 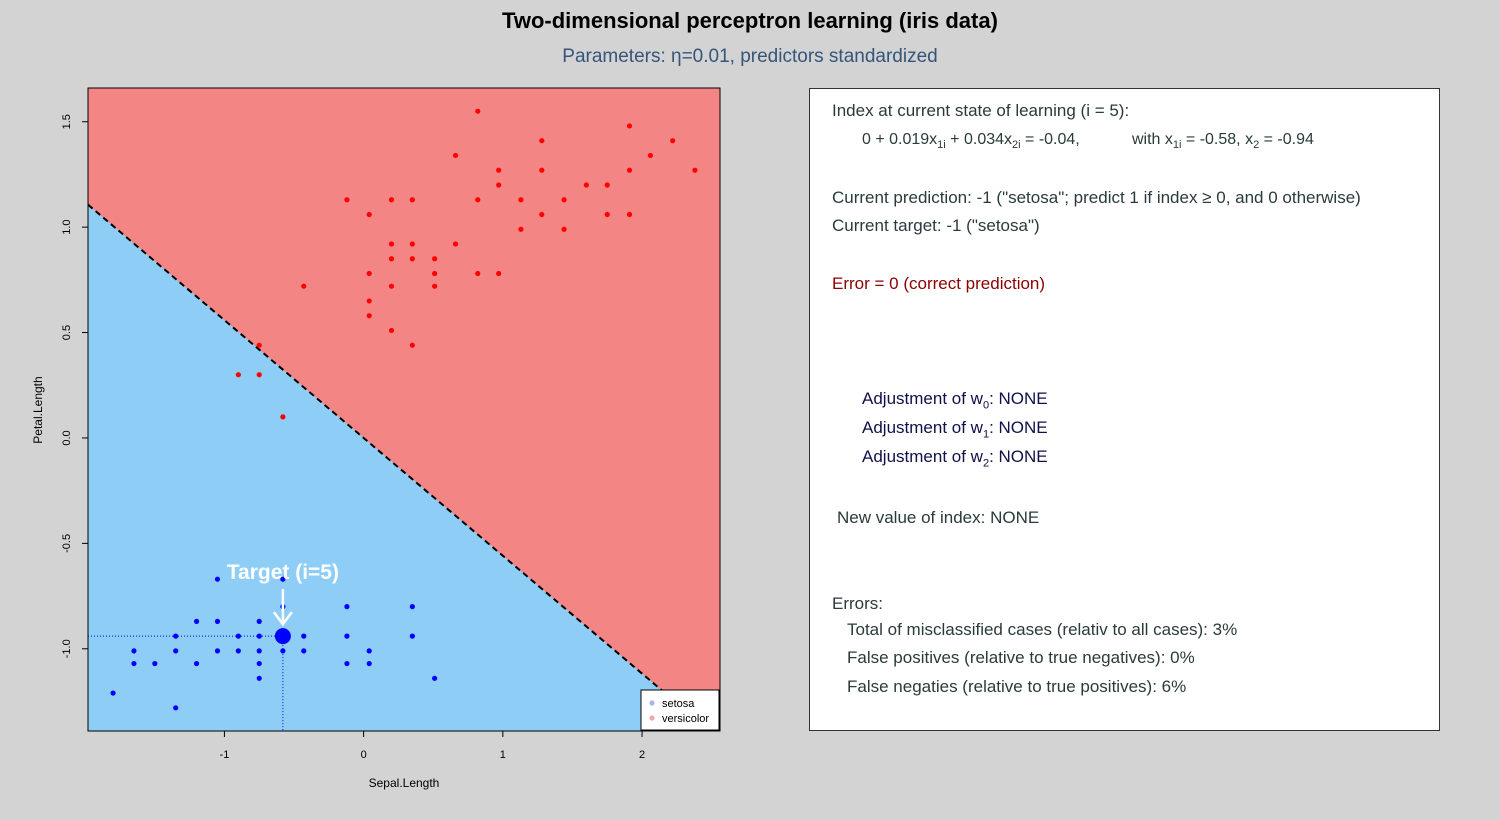 What do you see at coordinates (955, 400) in the screenshot?
I see `adjustment-w0: Adjustment of w0: NONE` at bounding box center [955, 400].